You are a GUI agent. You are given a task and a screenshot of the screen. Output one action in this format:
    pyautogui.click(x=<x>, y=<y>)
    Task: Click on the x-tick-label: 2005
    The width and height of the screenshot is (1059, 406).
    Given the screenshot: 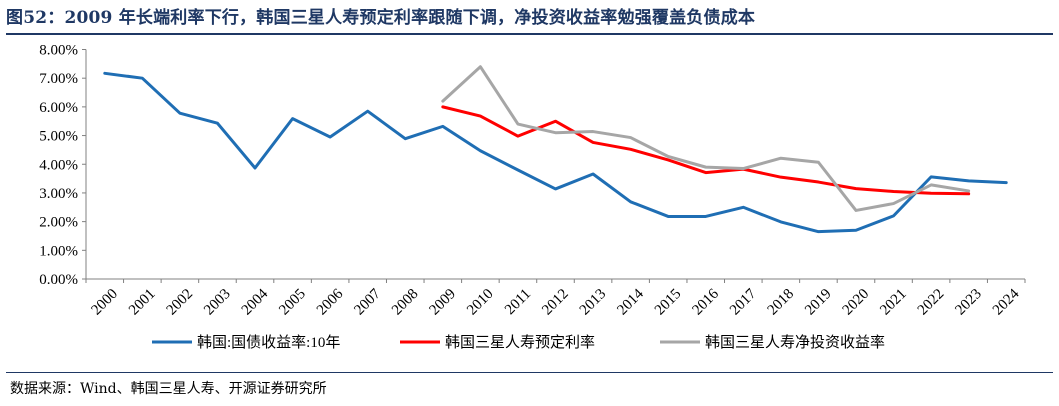 What is the action you would take?
    pyautogui.click(x=292, y=302)
    